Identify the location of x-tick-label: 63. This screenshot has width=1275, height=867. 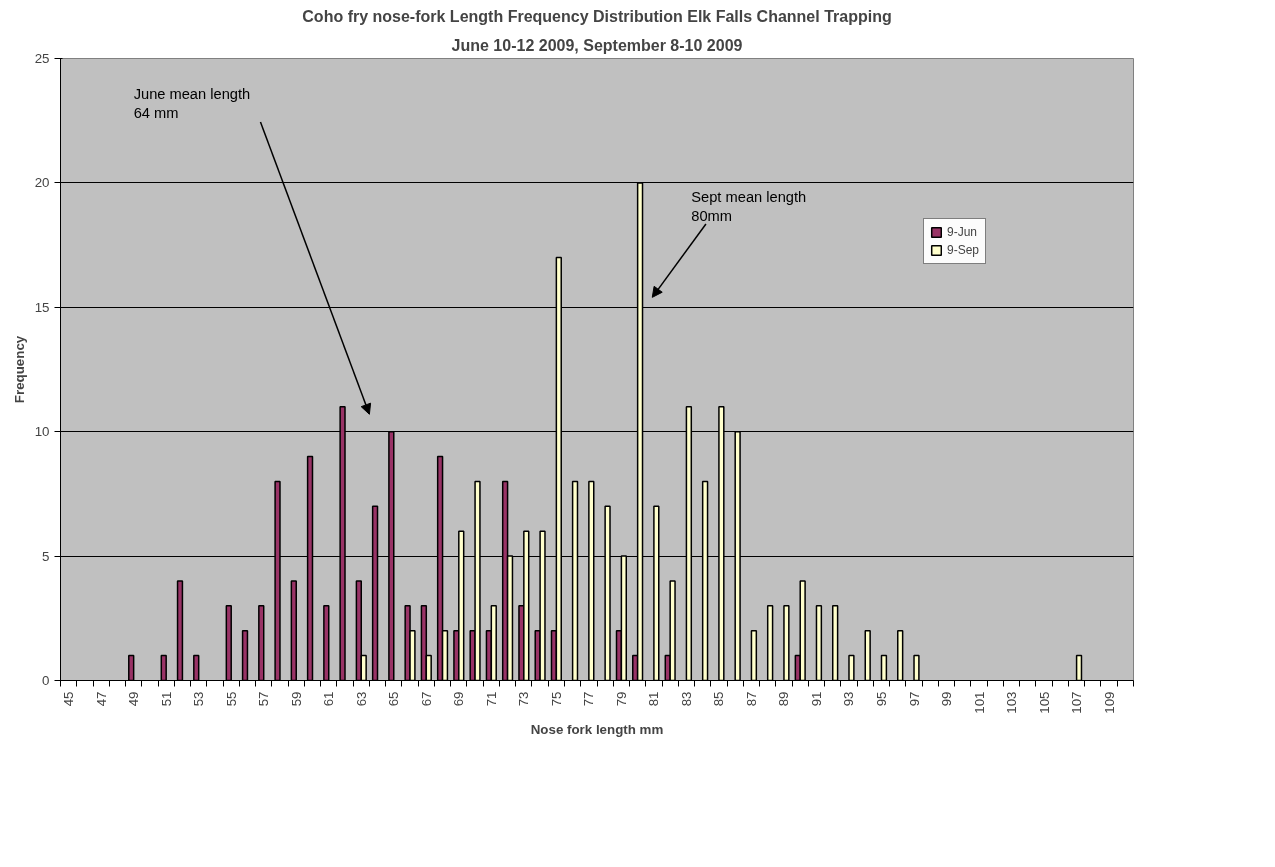
(361, 699).